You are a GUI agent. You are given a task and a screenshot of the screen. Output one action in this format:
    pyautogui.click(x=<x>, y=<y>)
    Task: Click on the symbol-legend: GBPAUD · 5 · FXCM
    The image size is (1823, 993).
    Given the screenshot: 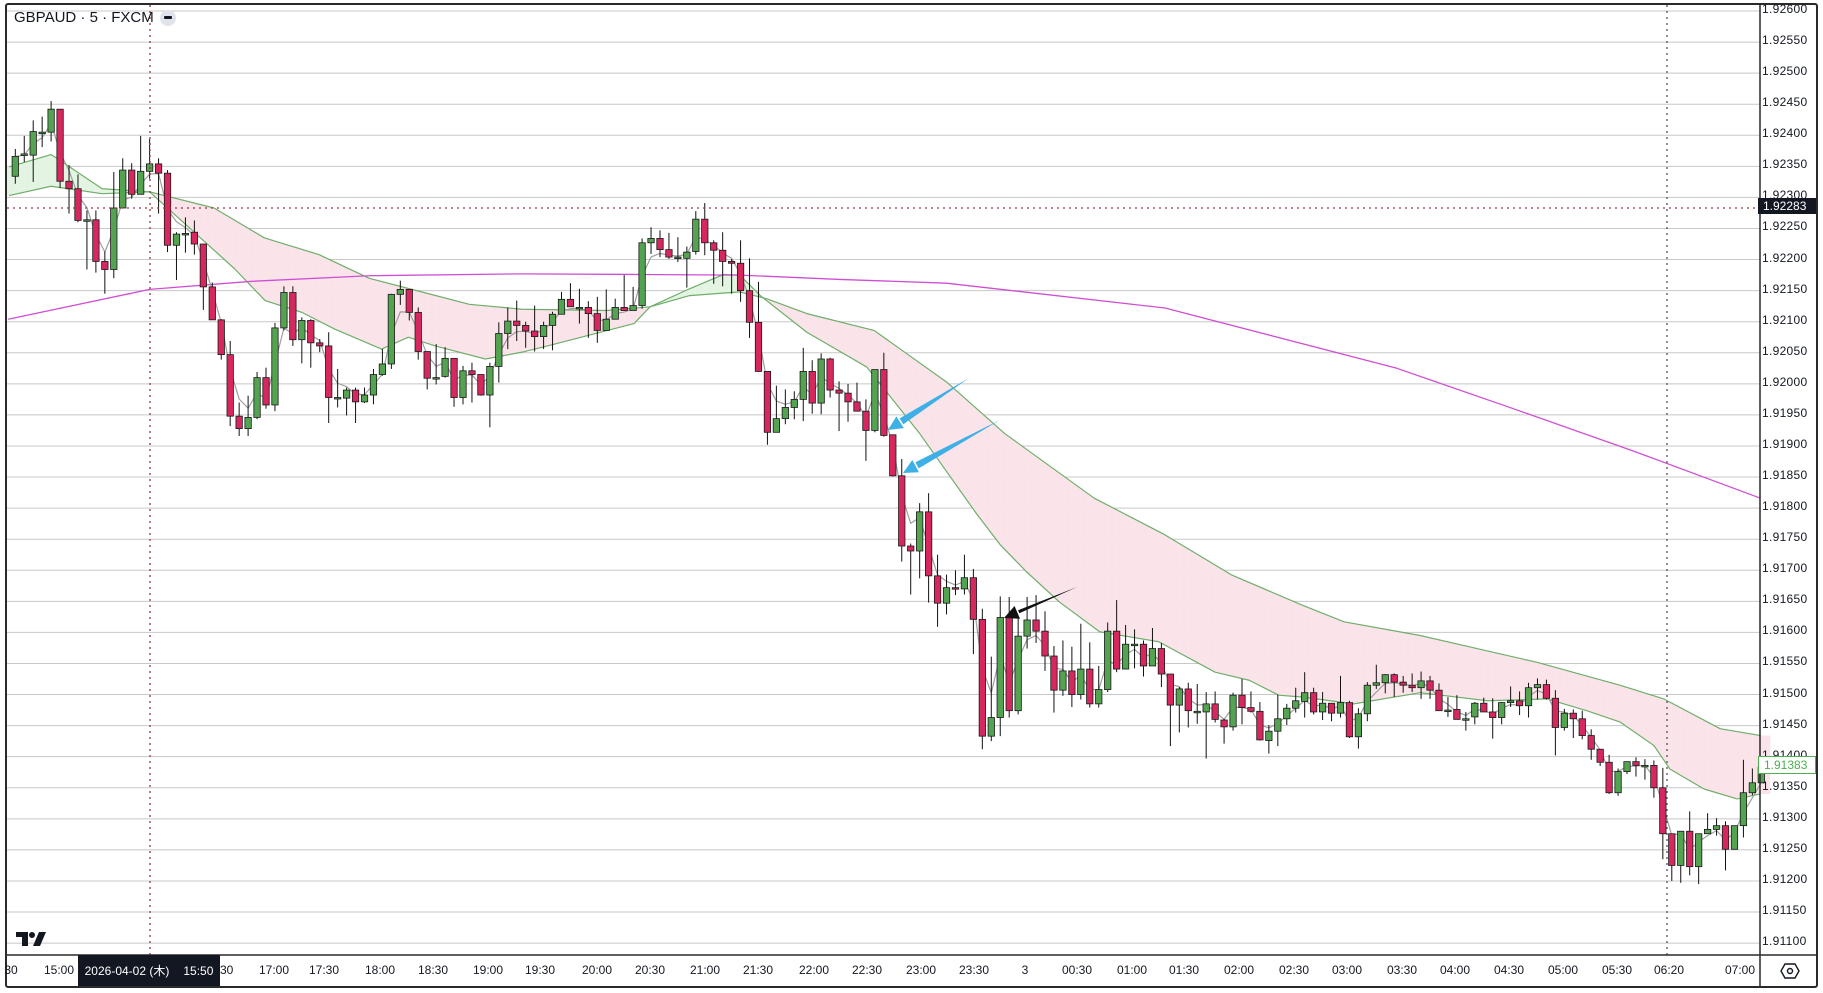 What is the action you would take?
    pyautogui.click(x=95, y=17)
    